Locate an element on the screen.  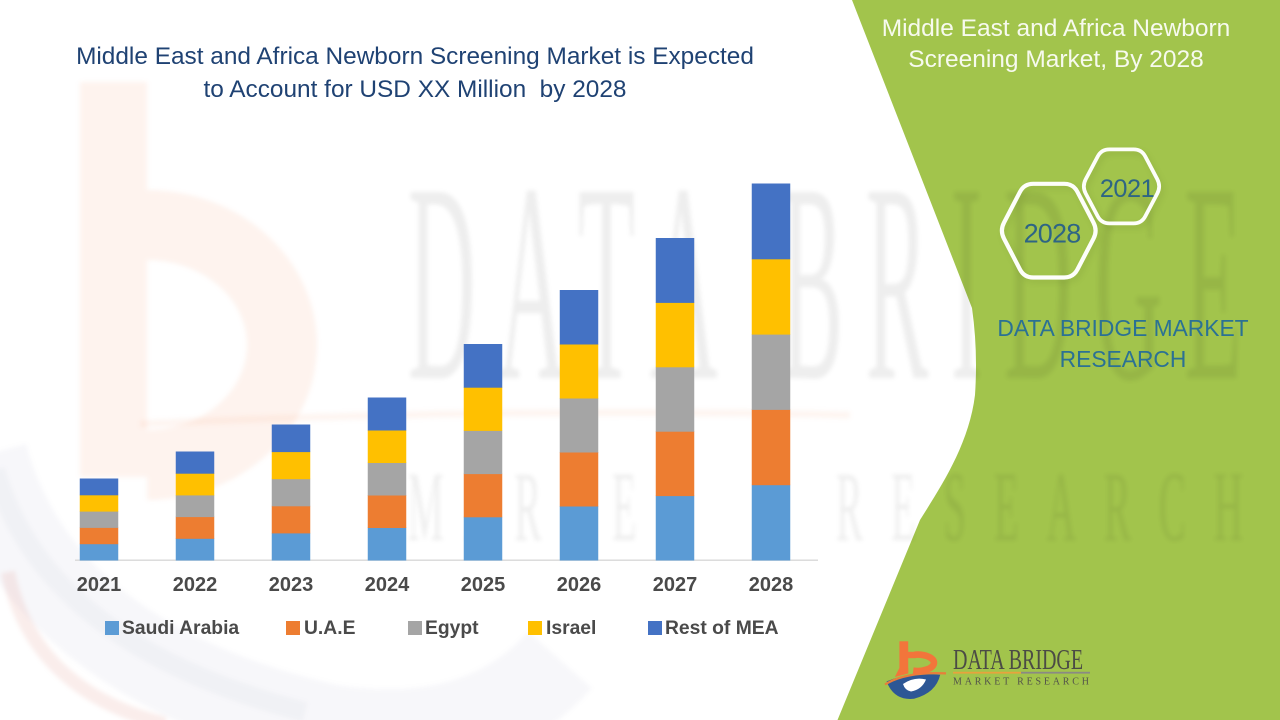
svg-text: DATA BRIDGE is located at coordinates (1018, 660).